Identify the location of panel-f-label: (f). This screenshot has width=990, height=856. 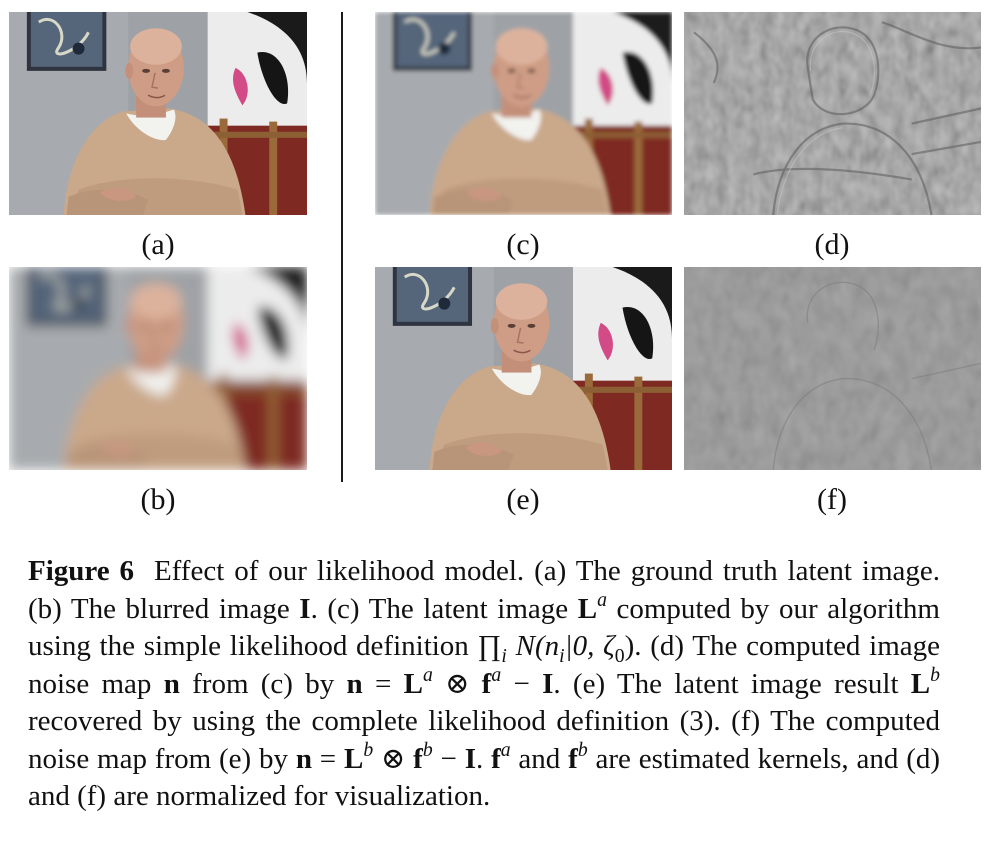
(832, 499).